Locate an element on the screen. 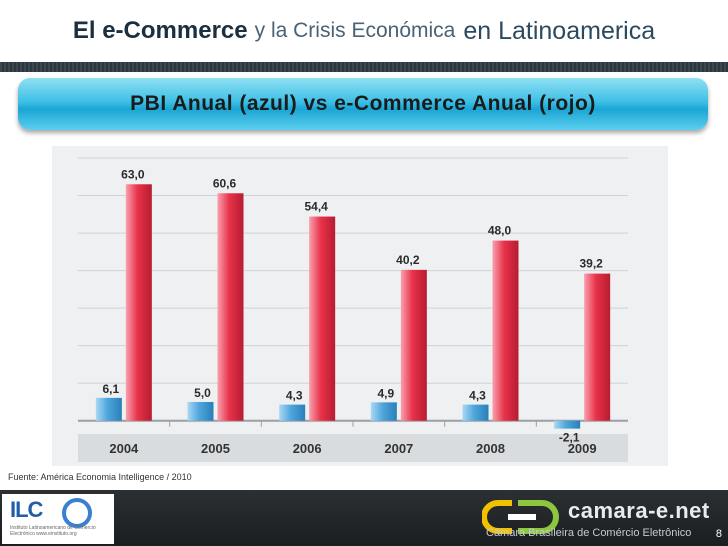 The width and height of the screenshot is (728, 546). ecommerce-data-label: 60,6 is located at coordinates (225, 183).